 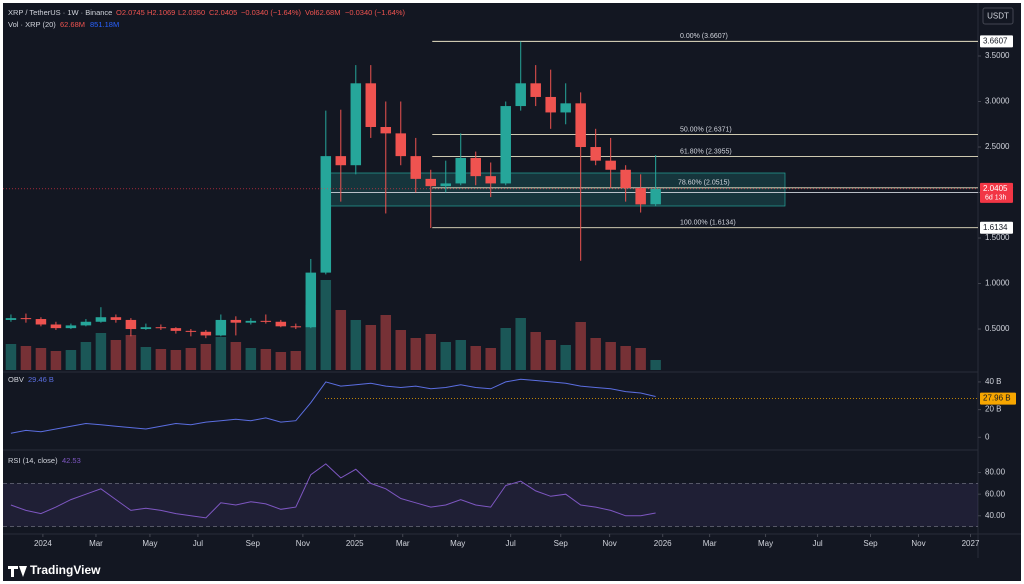 I want to click on ohlc-open: O2.0745, so click(x=130, y=12).